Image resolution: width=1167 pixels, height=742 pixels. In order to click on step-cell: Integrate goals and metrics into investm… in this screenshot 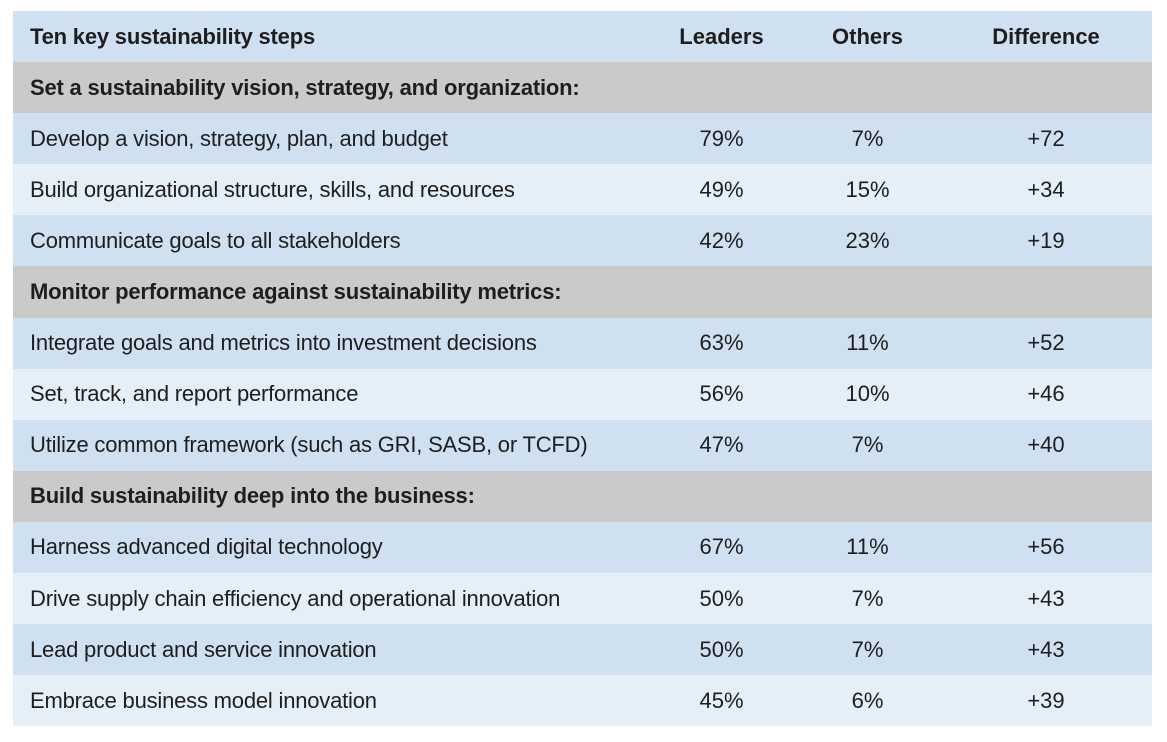, I will do `click(283, 343)`.